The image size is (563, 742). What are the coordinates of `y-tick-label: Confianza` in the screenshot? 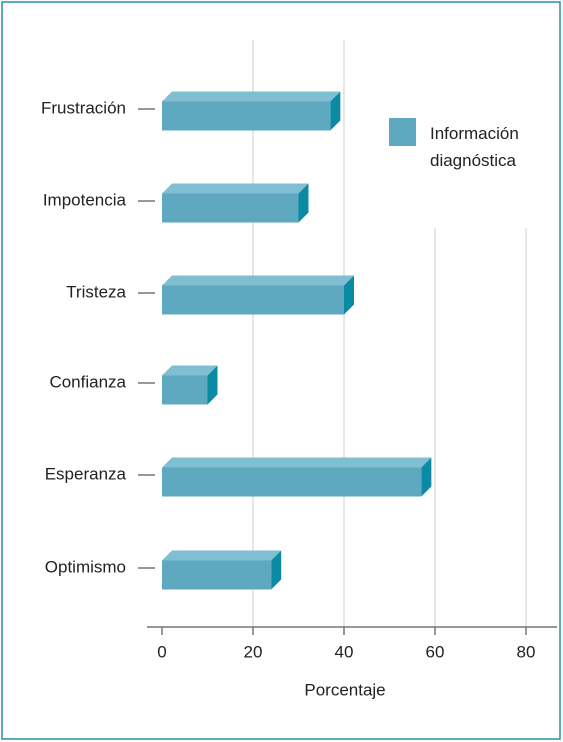 It's located at (87, 381).